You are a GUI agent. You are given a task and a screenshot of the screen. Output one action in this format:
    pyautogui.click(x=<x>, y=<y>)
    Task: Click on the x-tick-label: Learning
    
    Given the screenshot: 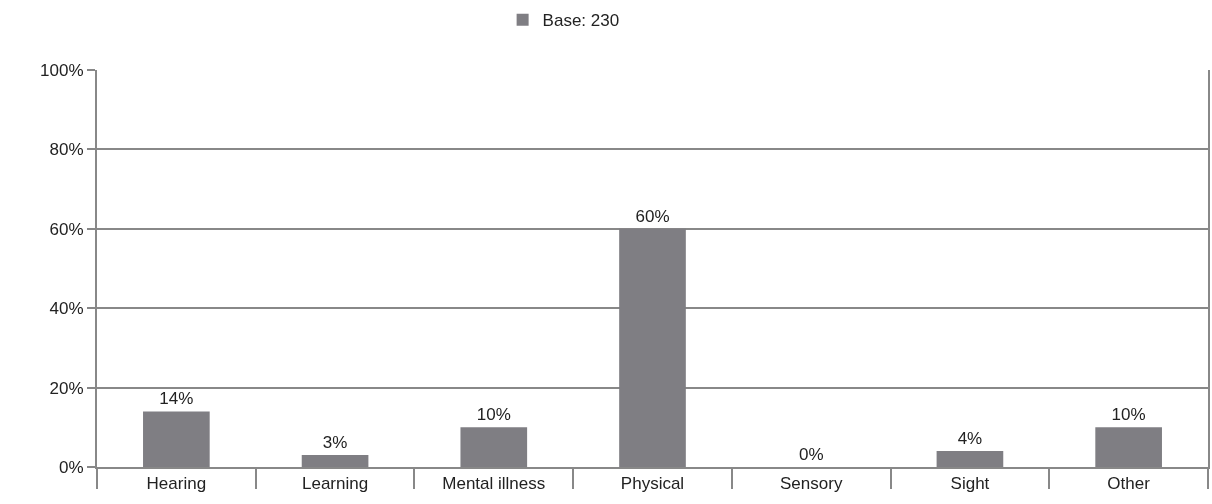 What is the action you would take?
    pyautogui.click(x=335, y=484)
    